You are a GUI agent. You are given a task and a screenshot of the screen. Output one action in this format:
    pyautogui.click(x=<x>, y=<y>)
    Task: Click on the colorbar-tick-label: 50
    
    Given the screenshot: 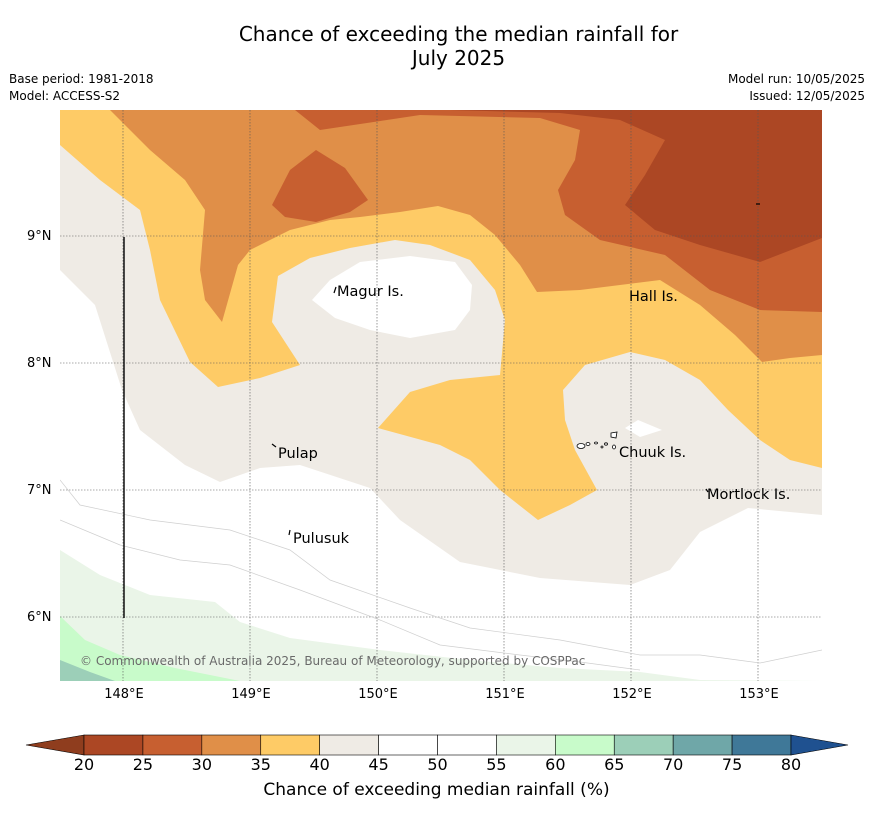 What is the action you would take?
    pyautogui.click(x=437, y=764)
    